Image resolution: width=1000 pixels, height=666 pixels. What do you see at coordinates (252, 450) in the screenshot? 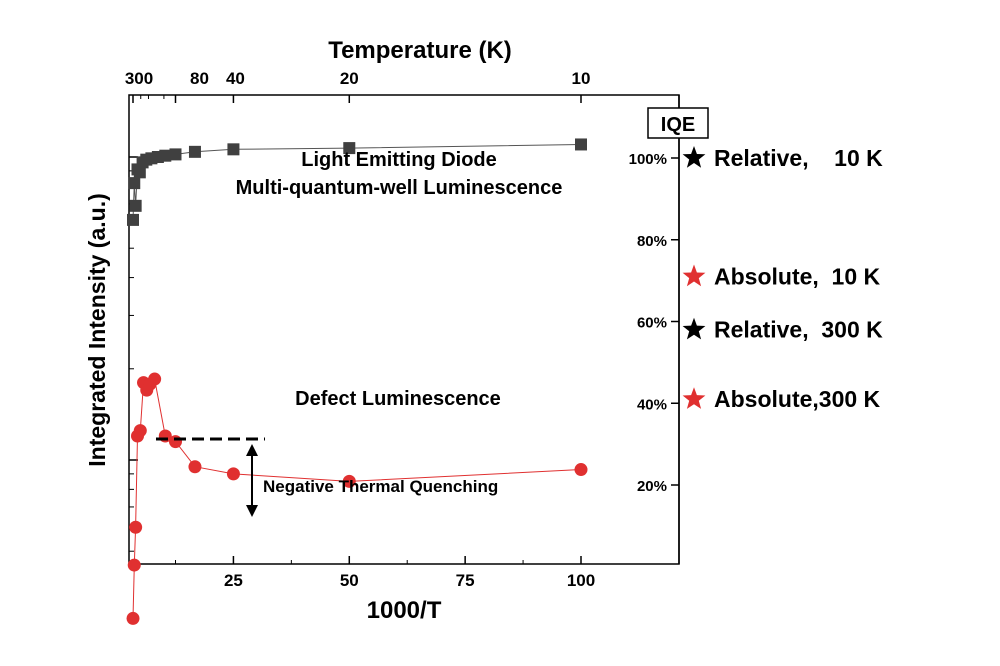
I see `quenching-arrow-head-up` at bounding box center [252, 450].